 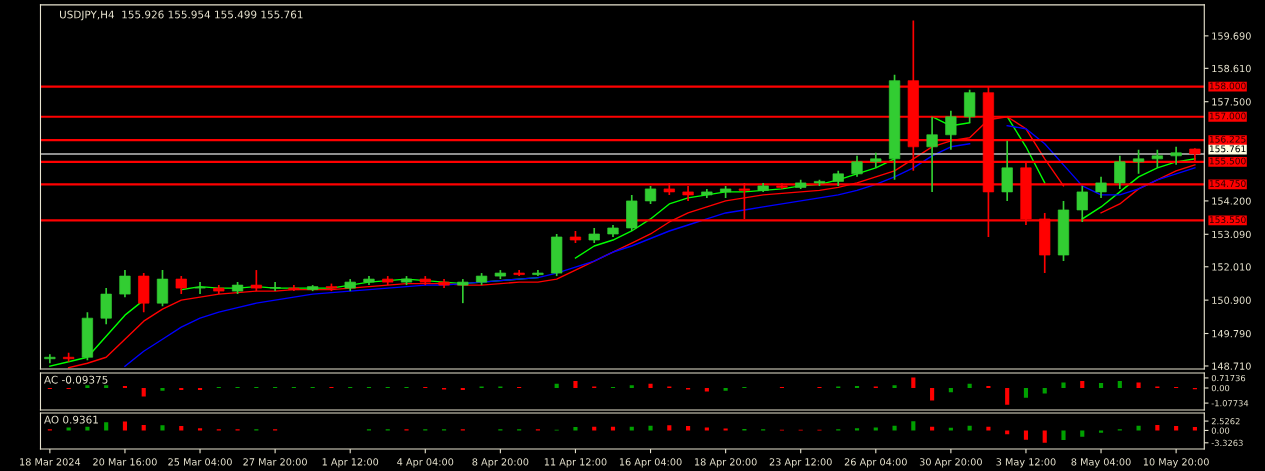 I want to click on y-tick-label: 150.900, so click(x=1231, y=300).